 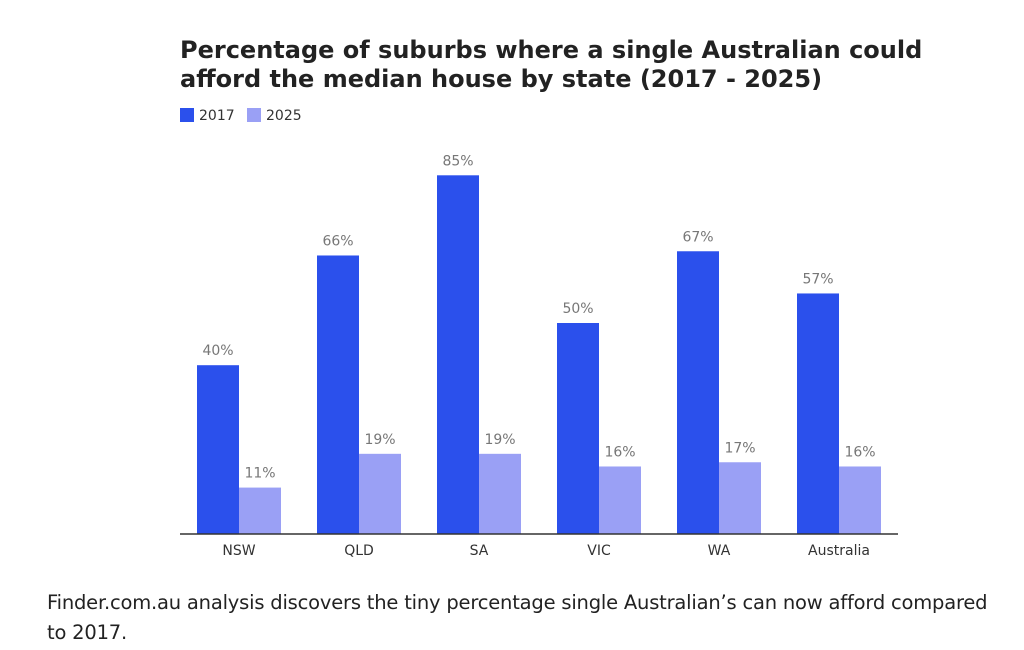 What do you see at coordinates (241, 116) in the screenshot?
I see `legend: 2017 2025` at bounding box center [241, 116].